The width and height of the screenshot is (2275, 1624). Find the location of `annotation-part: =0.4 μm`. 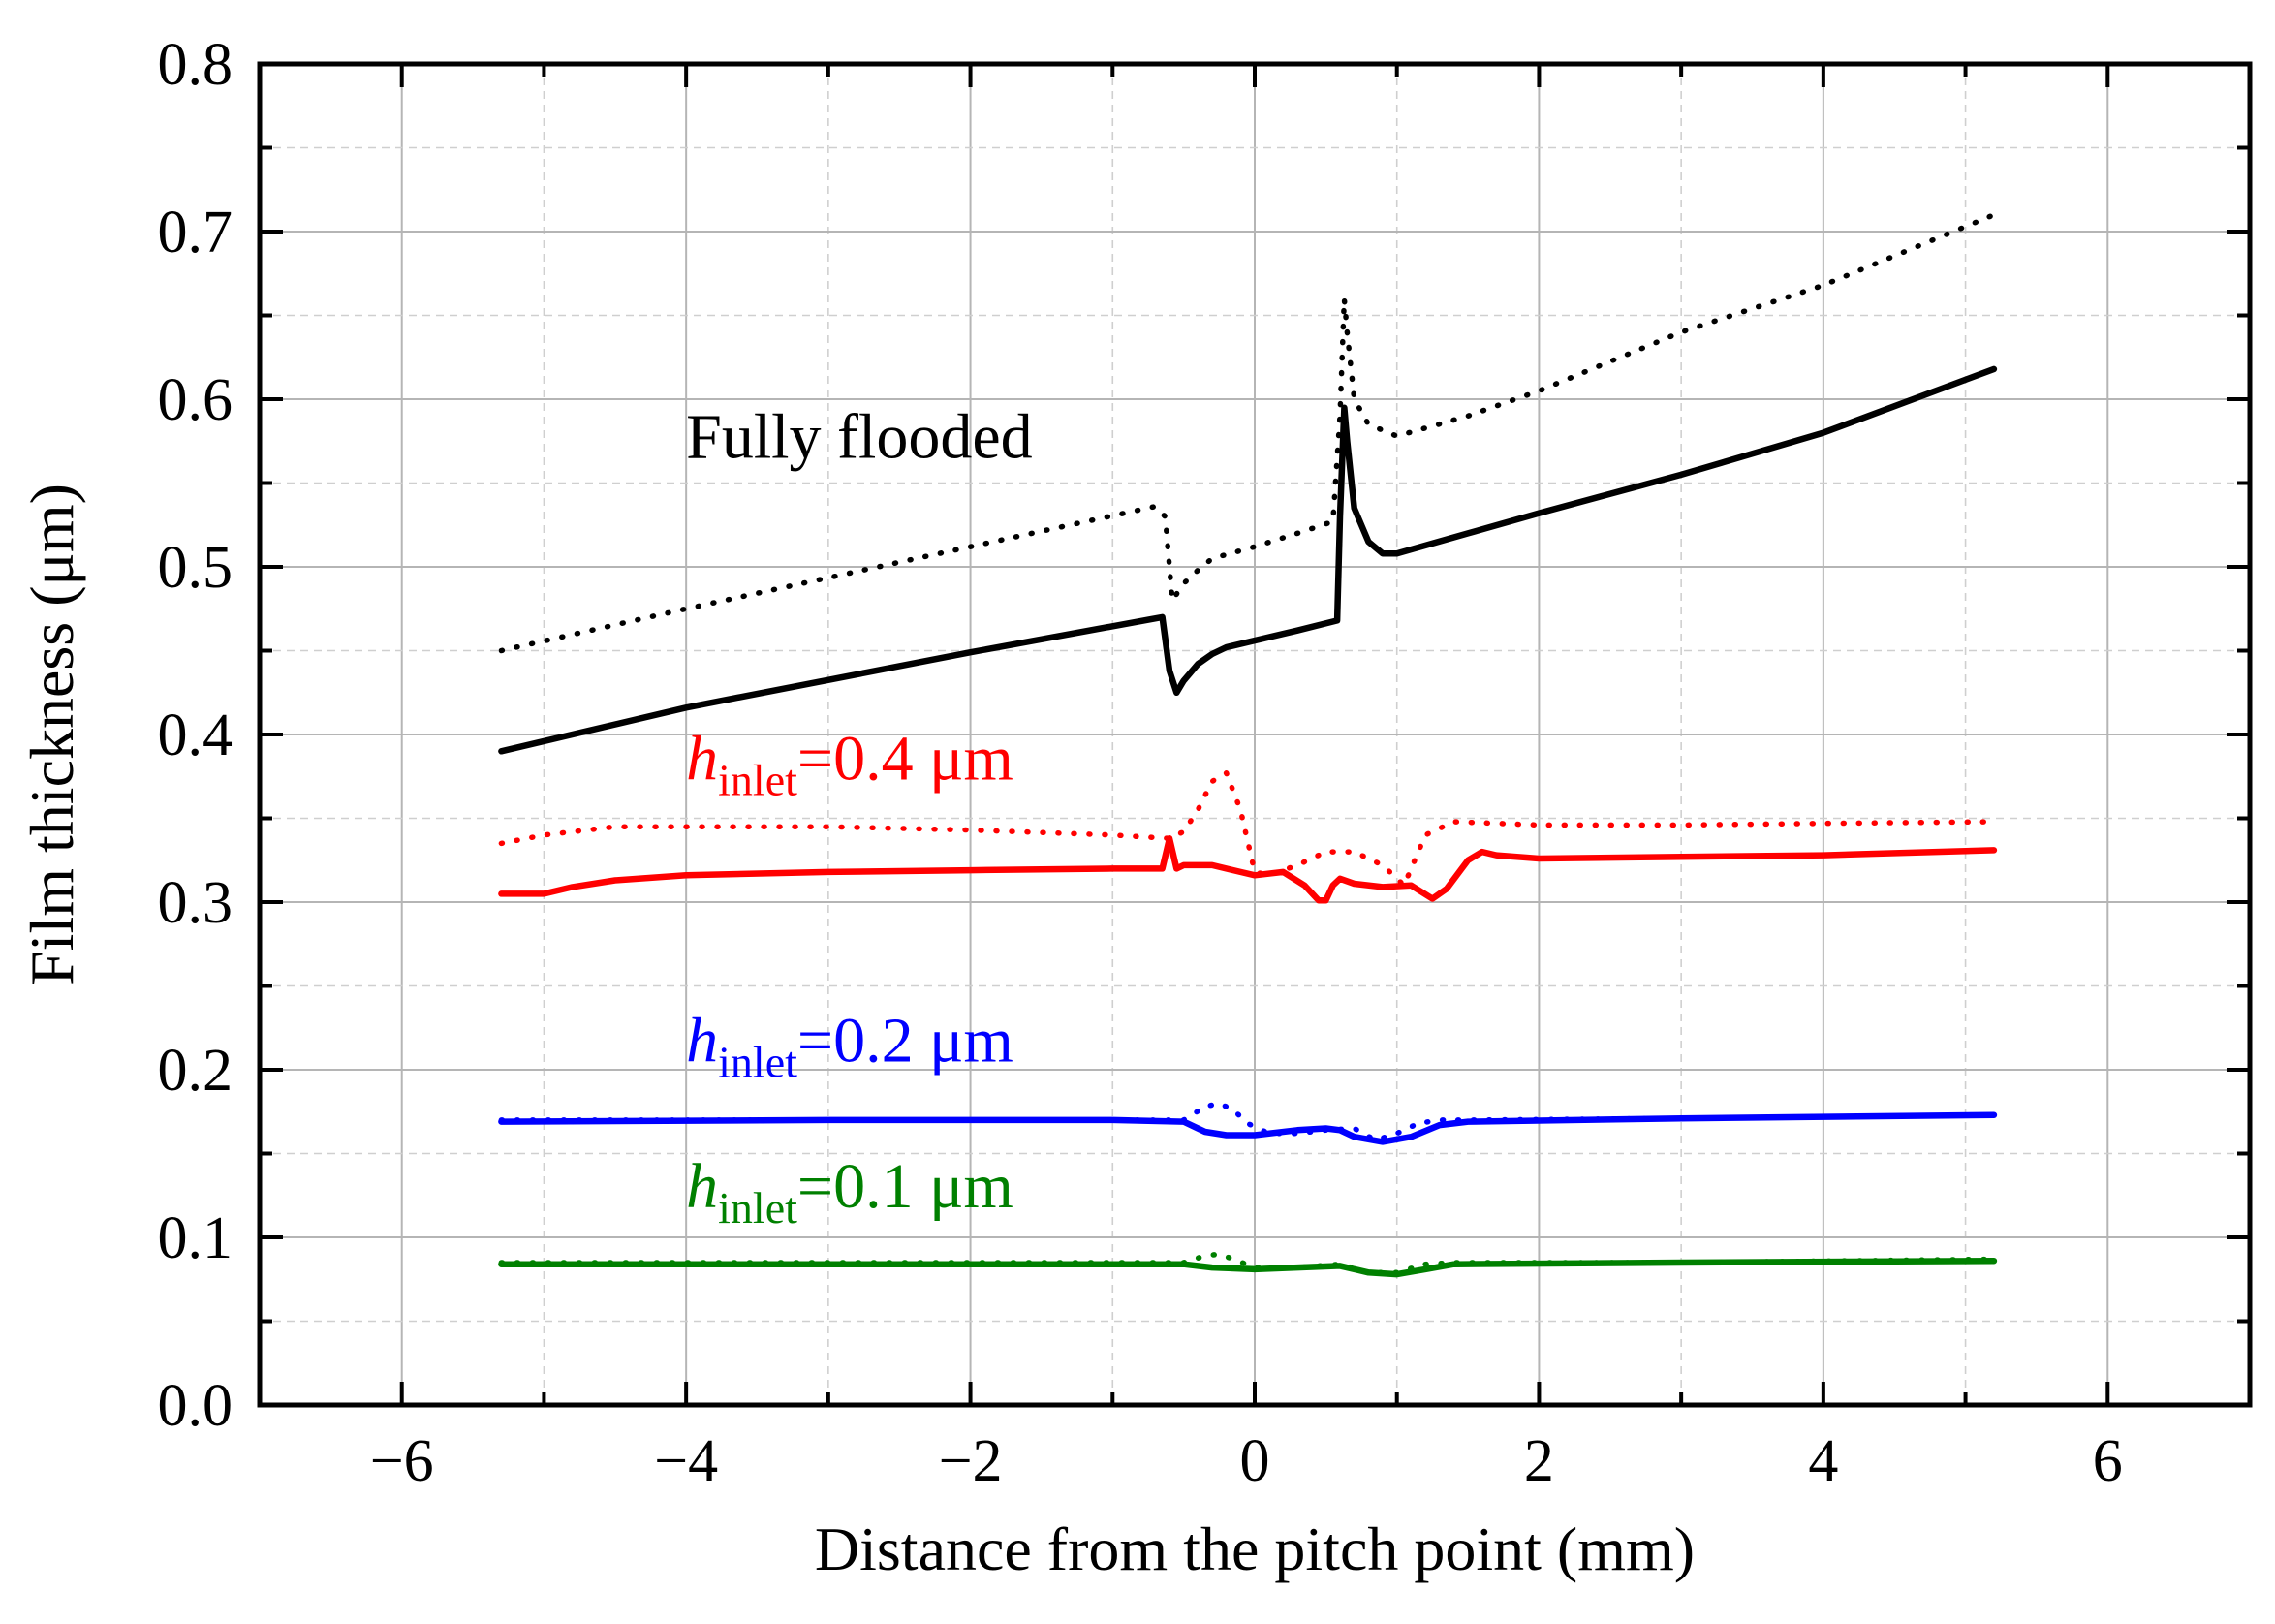

annotation-part: =0.4 μm is located at coordinates (905, 759).